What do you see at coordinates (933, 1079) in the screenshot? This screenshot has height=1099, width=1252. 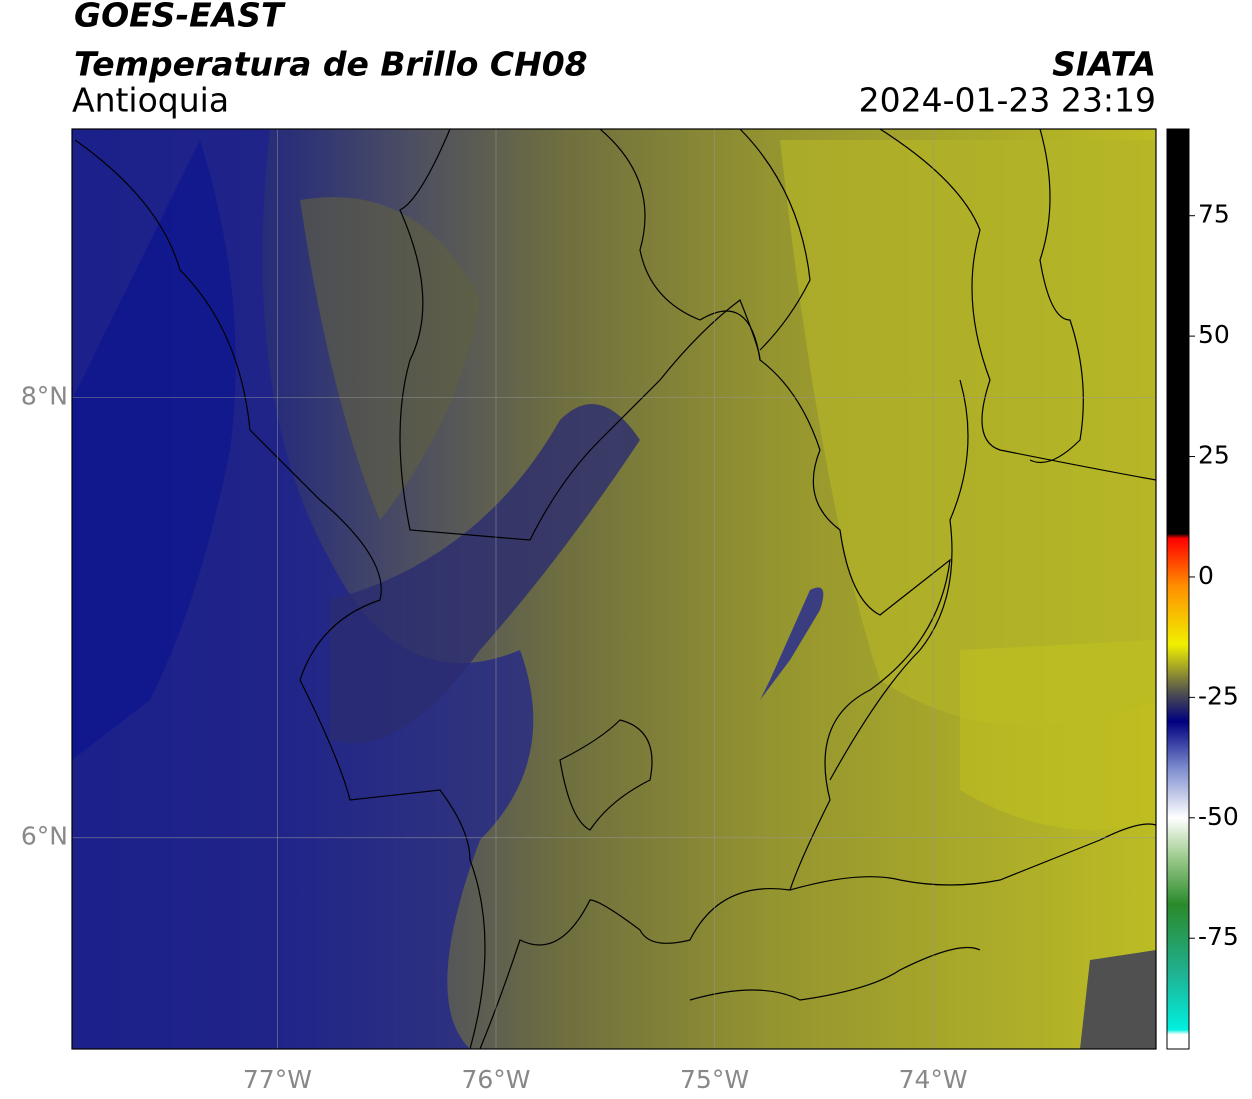 I see `x-tick-label: 74°W` at bounding box center [933, 1079].